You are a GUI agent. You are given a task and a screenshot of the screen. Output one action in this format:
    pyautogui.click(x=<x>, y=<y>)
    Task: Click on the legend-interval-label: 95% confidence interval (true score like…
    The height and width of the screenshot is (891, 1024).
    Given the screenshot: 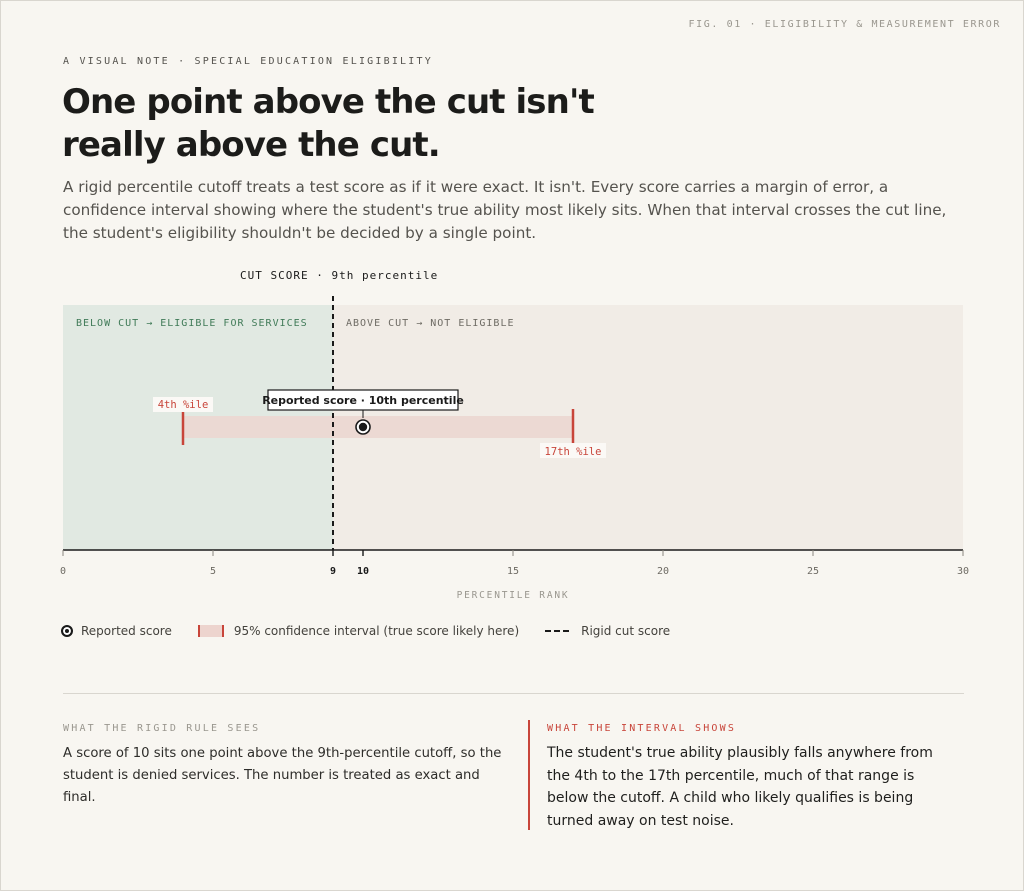 What is the action you would take?
    pyautogui.click(x=376, y=631)
    